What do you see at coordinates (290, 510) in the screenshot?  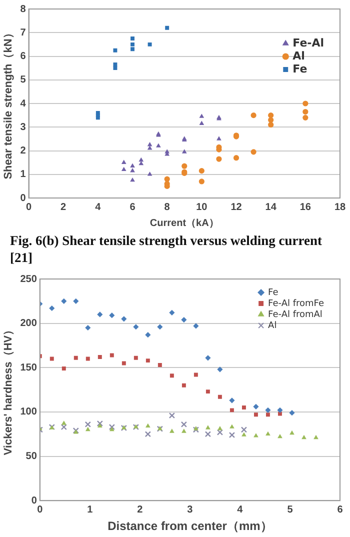 I see `x-tick-label: 5` at bounding box center [290, 510].